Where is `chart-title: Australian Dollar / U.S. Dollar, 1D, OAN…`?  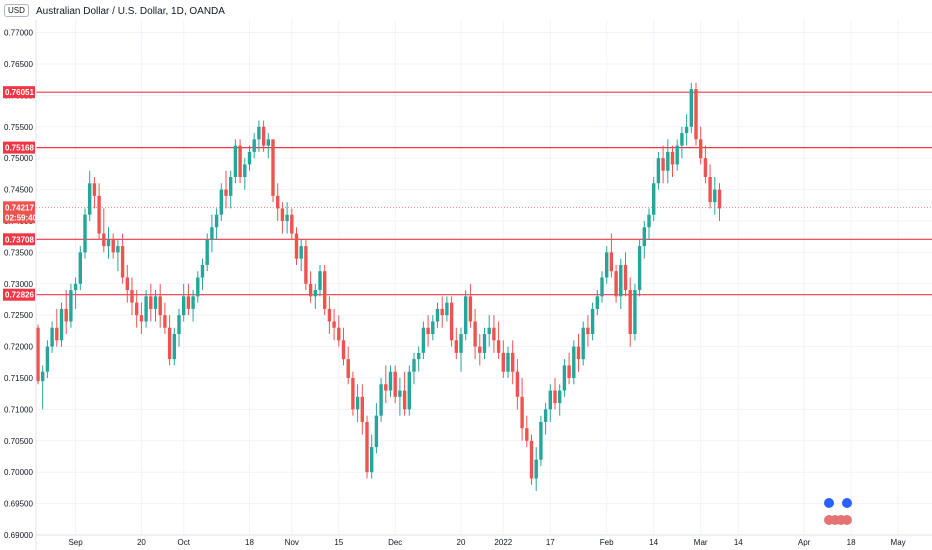 chart-title: Australian Dollar / U.S. Dollar, 1D, OAN… is located at coordinates (130, 11).